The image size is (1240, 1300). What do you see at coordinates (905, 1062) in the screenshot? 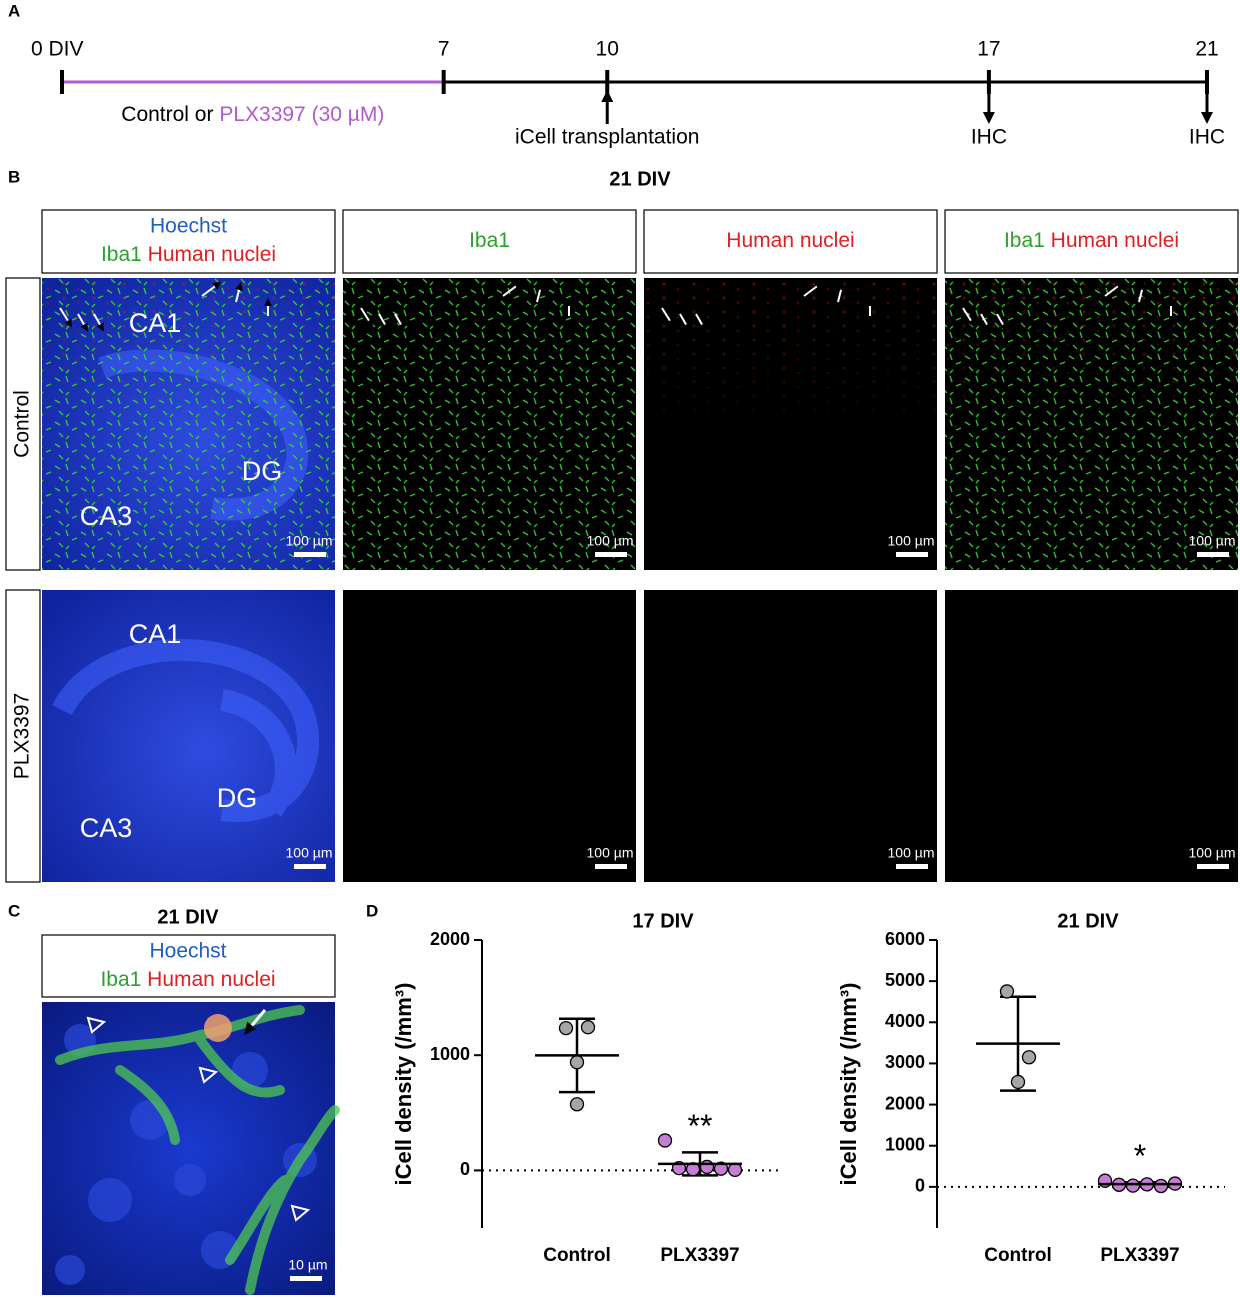
I see `y-tick-label: 3000` at bounding box center [905, 1062].